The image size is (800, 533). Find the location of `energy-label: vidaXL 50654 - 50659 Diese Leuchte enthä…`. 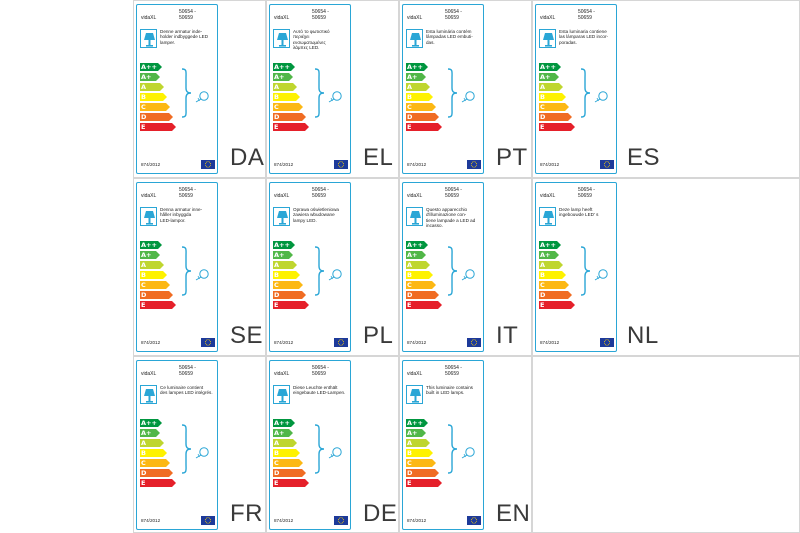

energy-label: vidaXL 50654 - 50659 Diese Leuchte enthä… is located at coordinates (310, 445).